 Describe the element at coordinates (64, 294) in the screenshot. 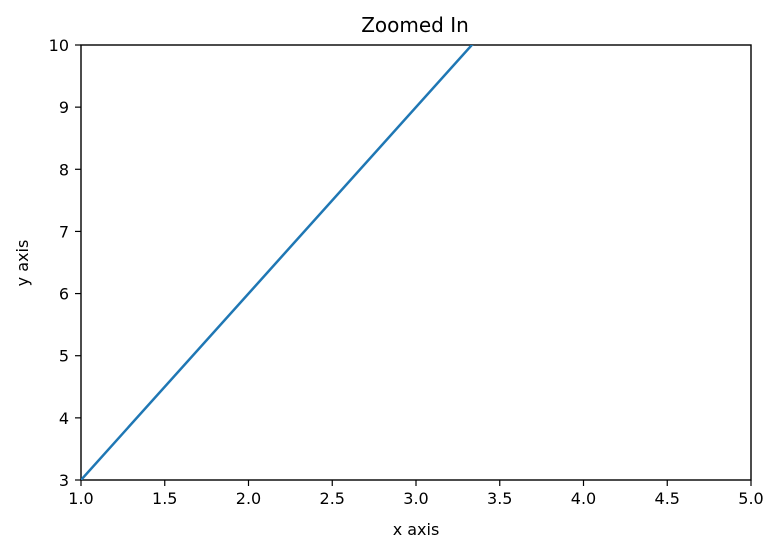

I see `y-tick-label: 6` at that location.